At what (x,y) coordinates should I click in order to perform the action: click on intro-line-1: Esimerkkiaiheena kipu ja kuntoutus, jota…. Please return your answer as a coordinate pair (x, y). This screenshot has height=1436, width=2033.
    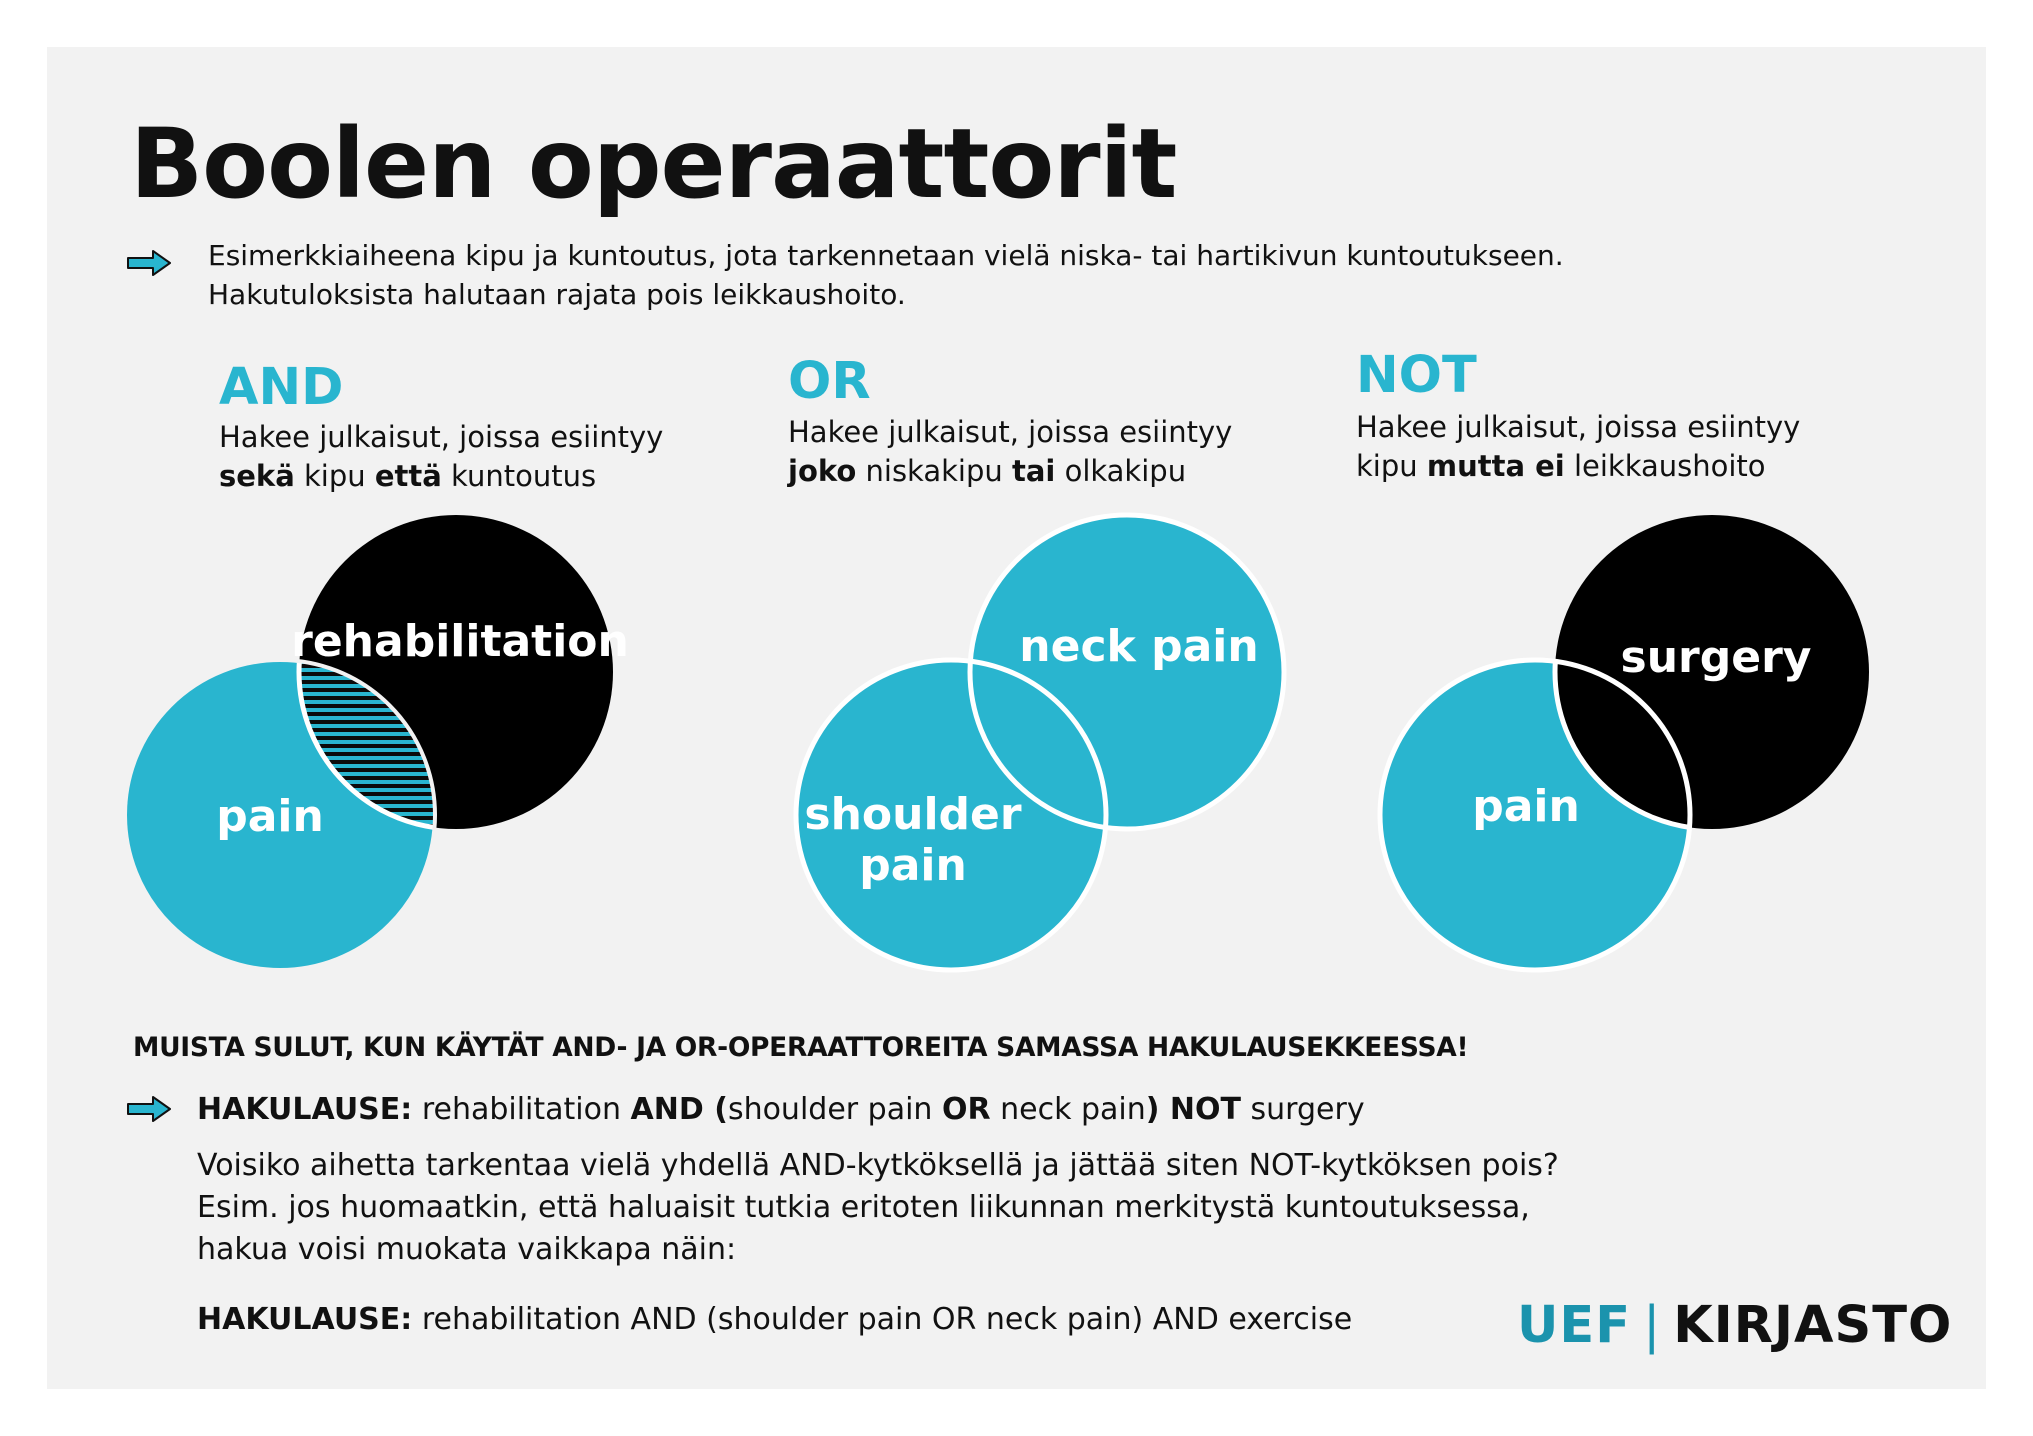
    Looking at the image, I should click on (886, 255).